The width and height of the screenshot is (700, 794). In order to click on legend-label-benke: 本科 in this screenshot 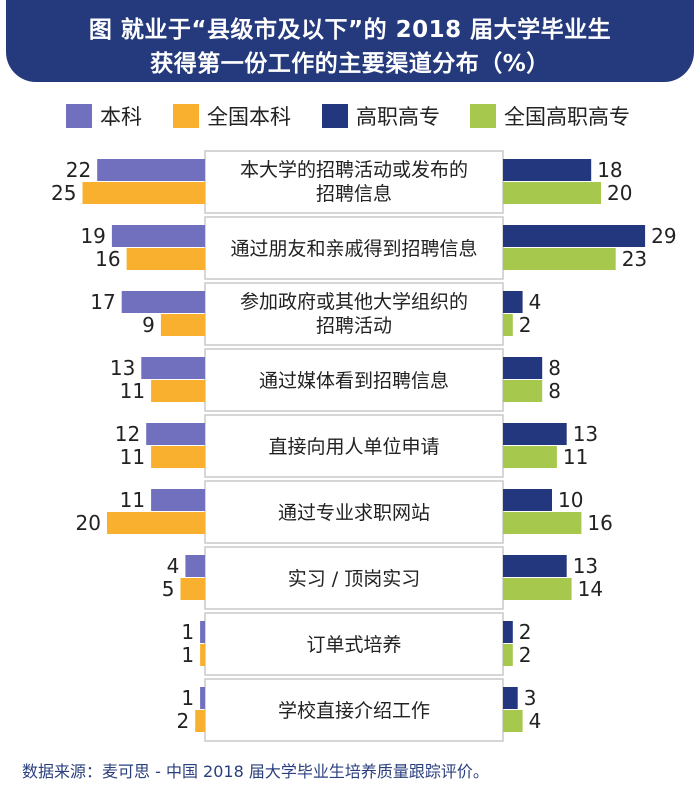, I will do `click(121, 117)`.